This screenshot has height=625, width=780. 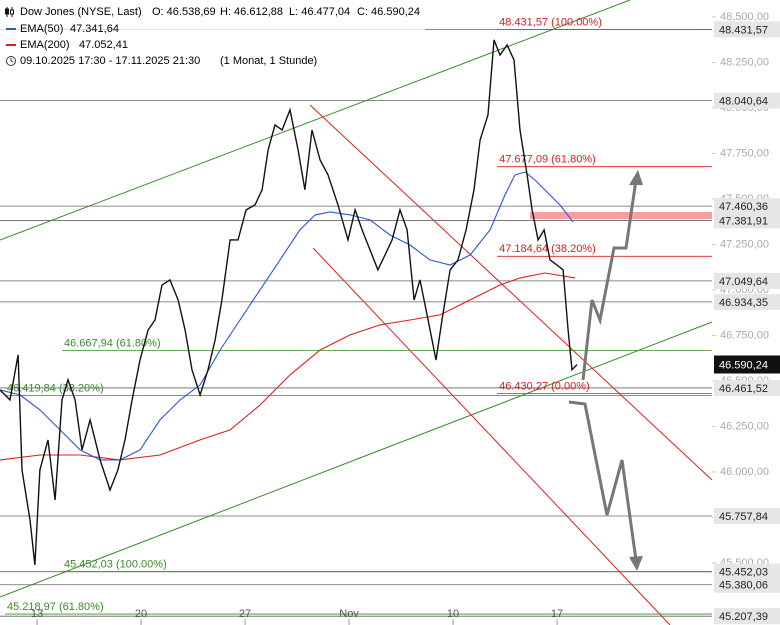 What do you see at coordinates (621, 215) in the screenshot?
I see `resistance-zone` at bounding box center [621, 215].